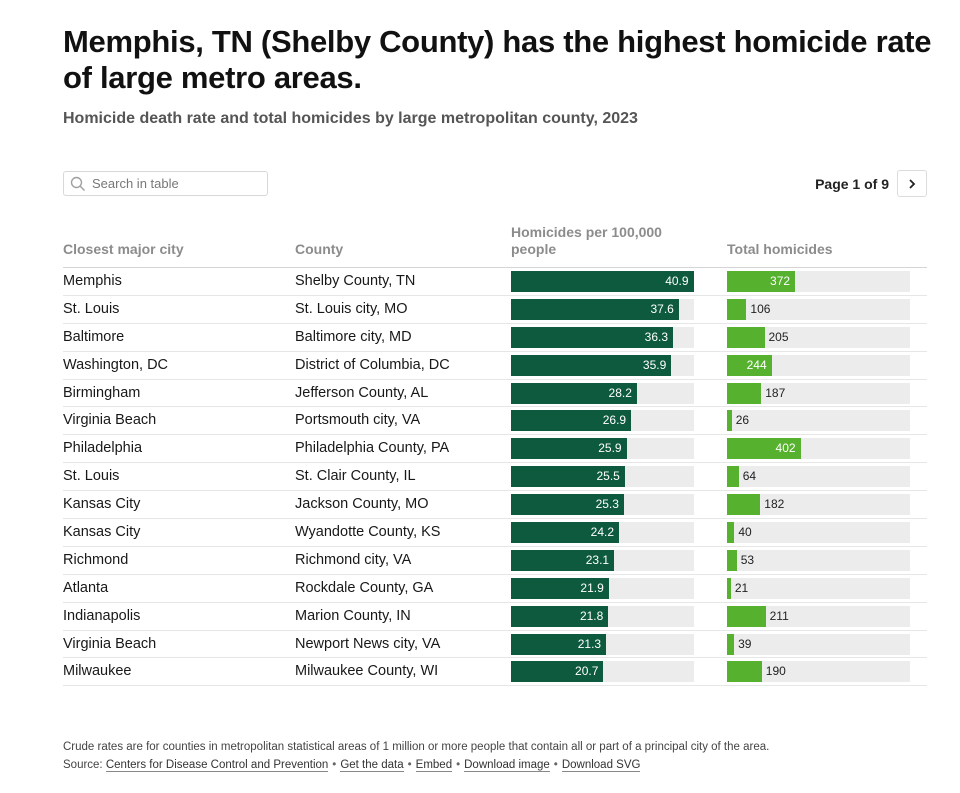 Image resolution: width=960 pixels, height=793 pixels. I want to click on rate-bar-track: 25.3, so click(602, 505).